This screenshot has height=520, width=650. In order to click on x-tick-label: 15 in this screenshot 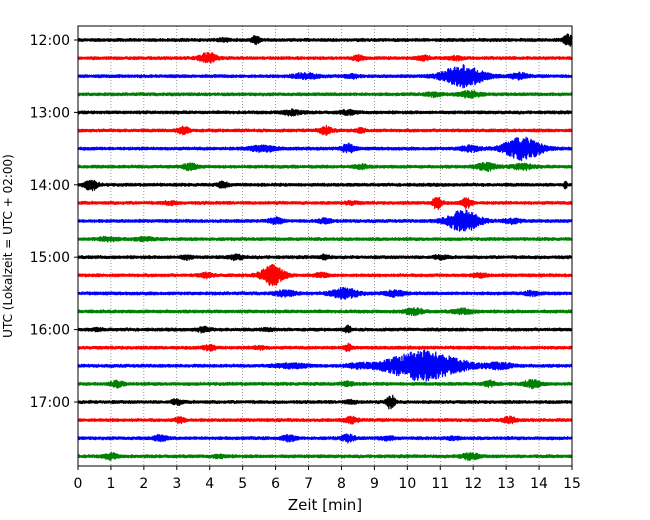, I will do `click(572, 484)`.